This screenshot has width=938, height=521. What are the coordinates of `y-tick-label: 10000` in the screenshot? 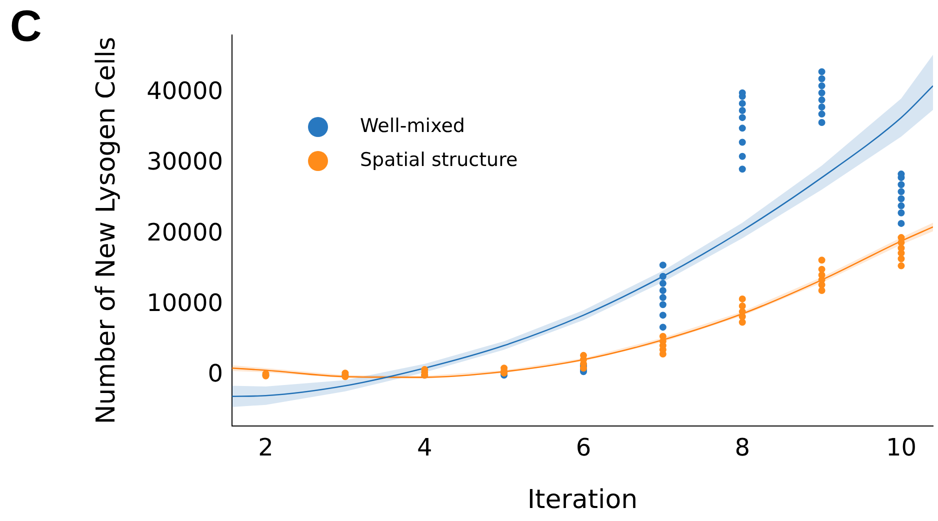 It's located at (184, 302).